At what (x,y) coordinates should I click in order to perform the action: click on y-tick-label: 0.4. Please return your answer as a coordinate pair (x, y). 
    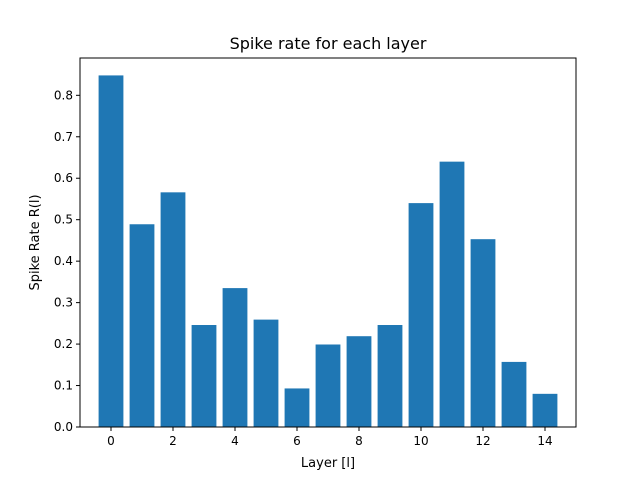
    Looking at the image, I should click on (63, 261).